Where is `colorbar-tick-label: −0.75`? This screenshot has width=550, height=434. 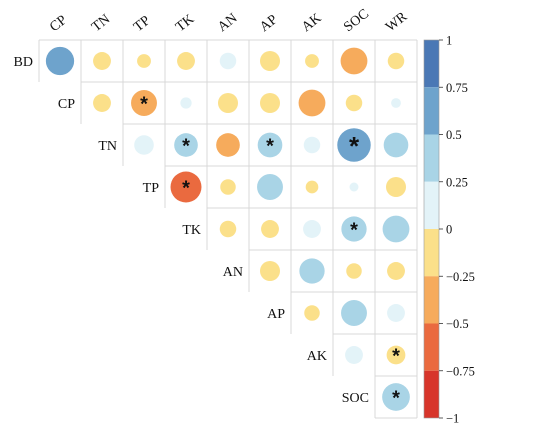
colorbar-tick-label: −0.75 is located at coordinates (460, 371).